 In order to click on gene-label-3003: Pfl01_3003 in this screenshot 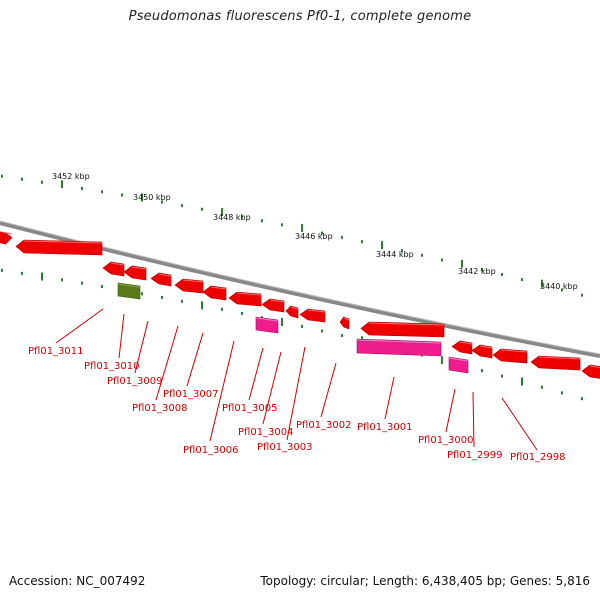, I will do `click(285, 447)`.